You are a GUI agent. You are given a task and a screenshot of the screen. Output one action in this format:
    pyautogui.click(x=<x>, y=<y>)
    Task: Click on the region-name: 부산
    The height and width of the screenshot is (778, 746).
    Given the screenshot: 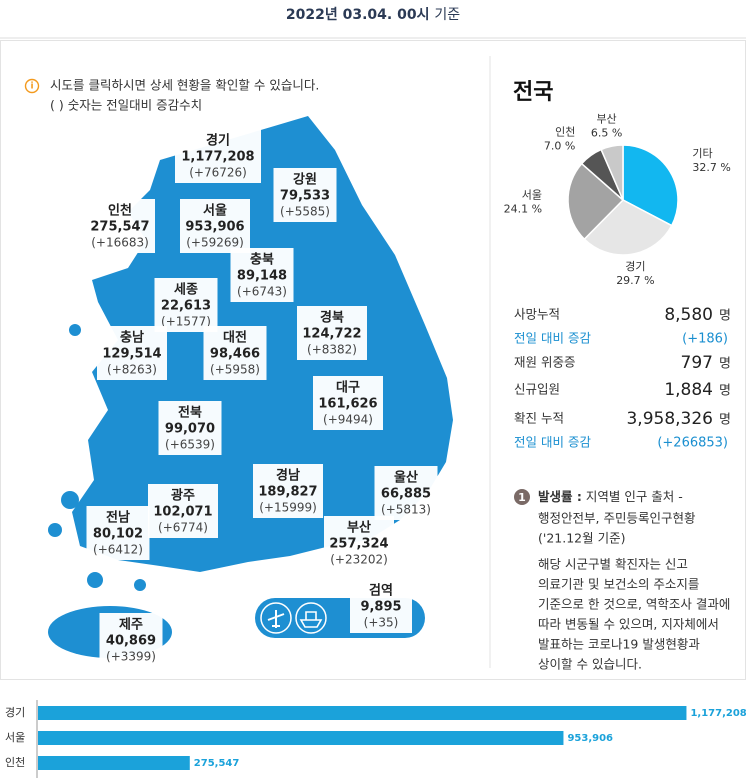 What is the action you would take?
    pyautogui.click(x=359, y=528)
    